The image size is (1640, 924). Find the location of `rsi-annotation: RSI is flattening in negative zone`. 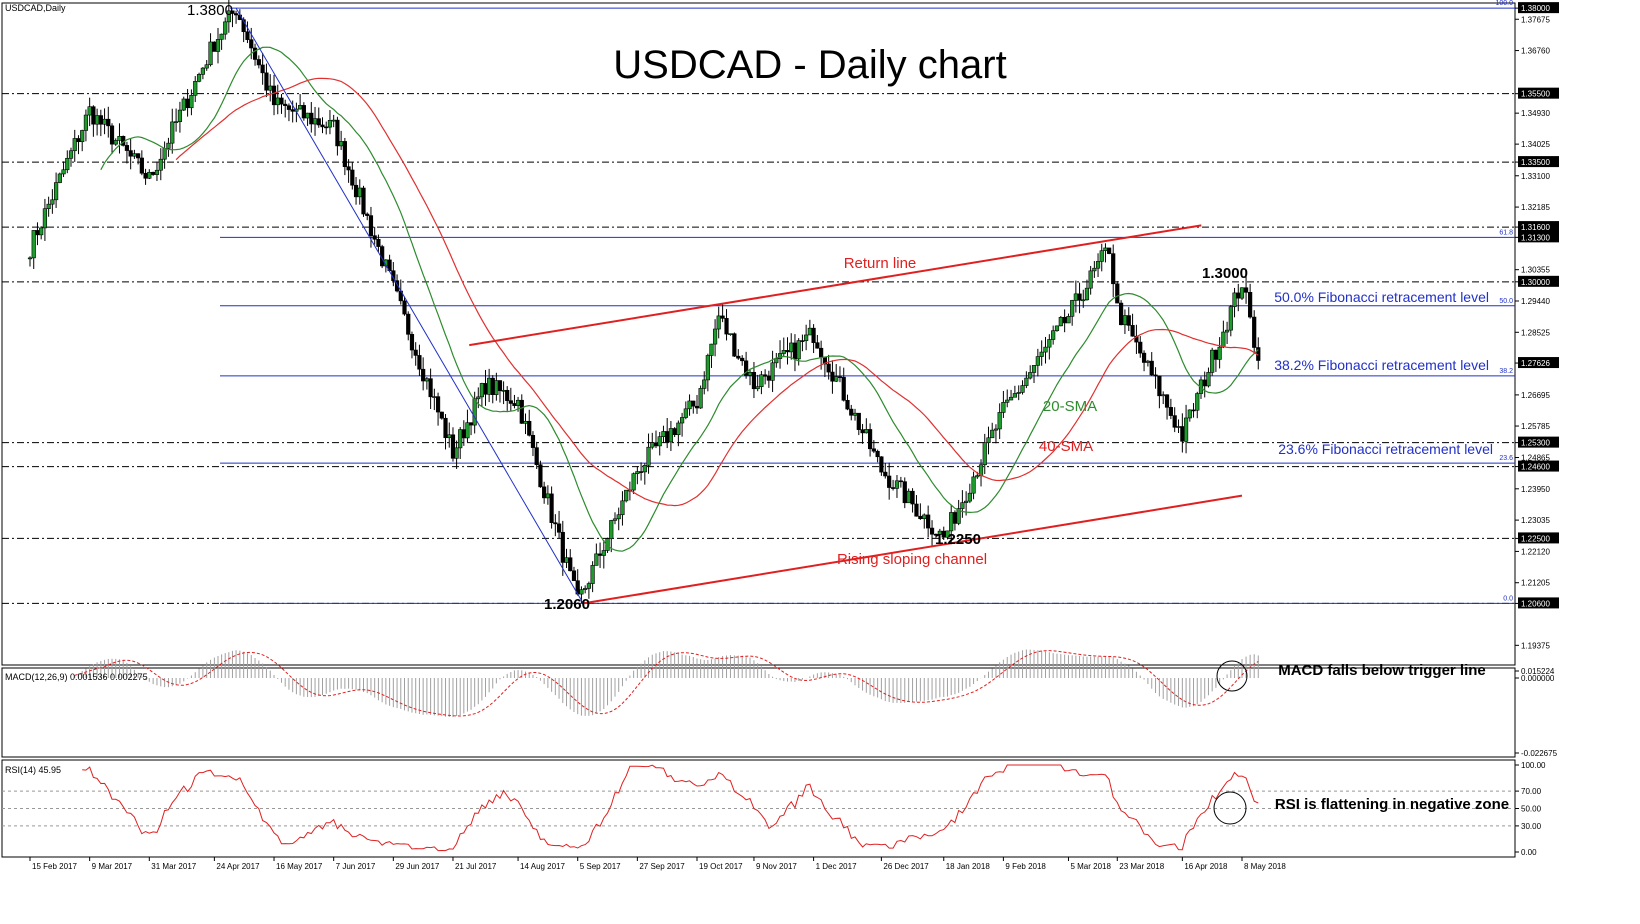

rsi-annotation: RSI is flattening in negative zone is located at coordinates (1392, 804).